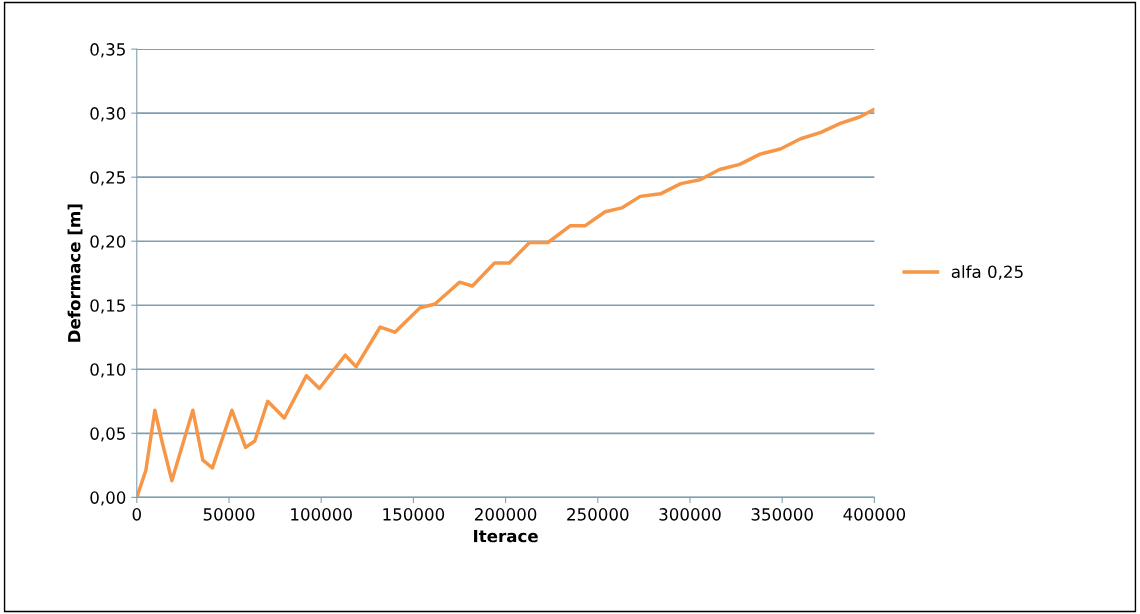 The height and width of the screenshot is (614, 1140). What do you see at coordinates (506, 514) in the screenshot?
I see `x-tick-label: 200000` at bounding box center [506, 514].